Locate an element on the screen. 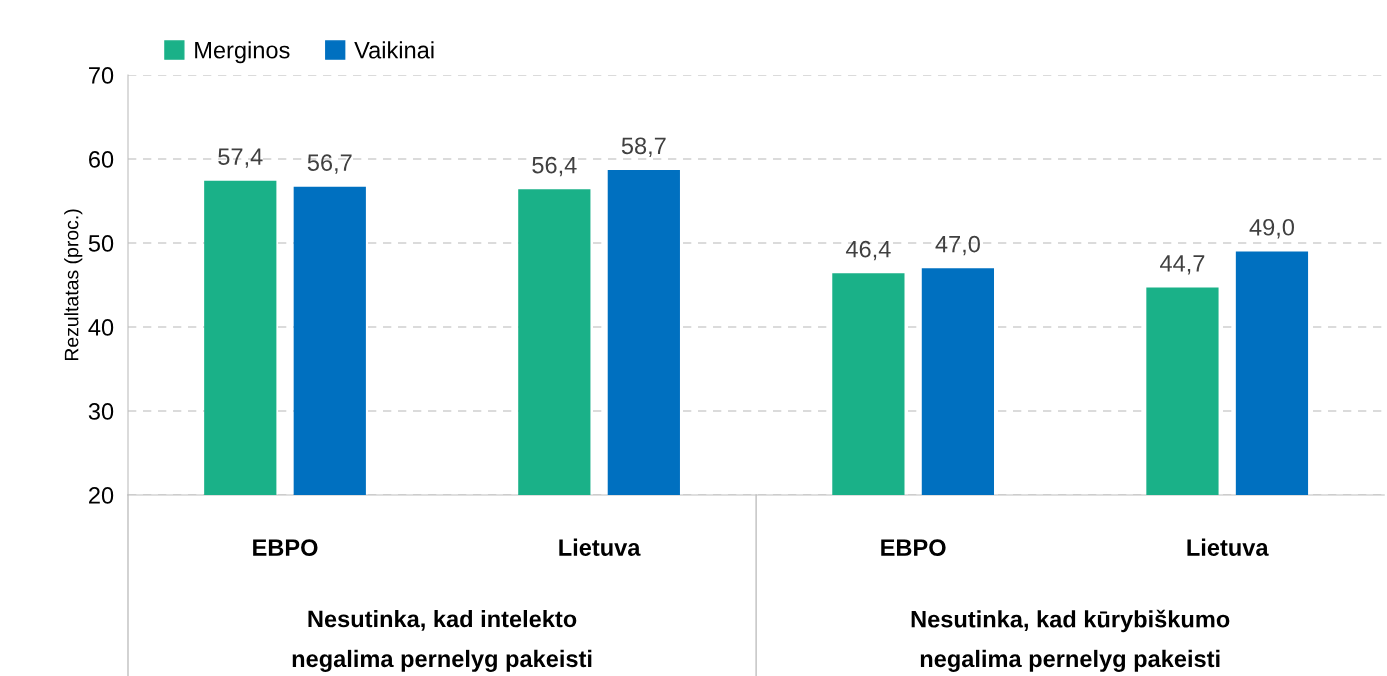 Image resolution: width=1387 pixels, height=676 pixels. legend-label: Vaikinai is located at coordinates (394, 50).